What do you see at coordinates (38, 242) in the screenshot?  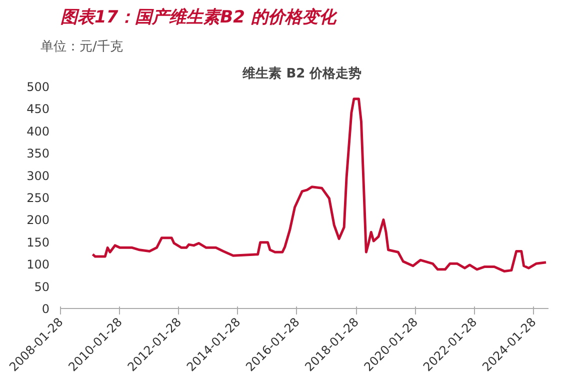 I see `y-tick-label: 150` at bounding box center [38, 242].